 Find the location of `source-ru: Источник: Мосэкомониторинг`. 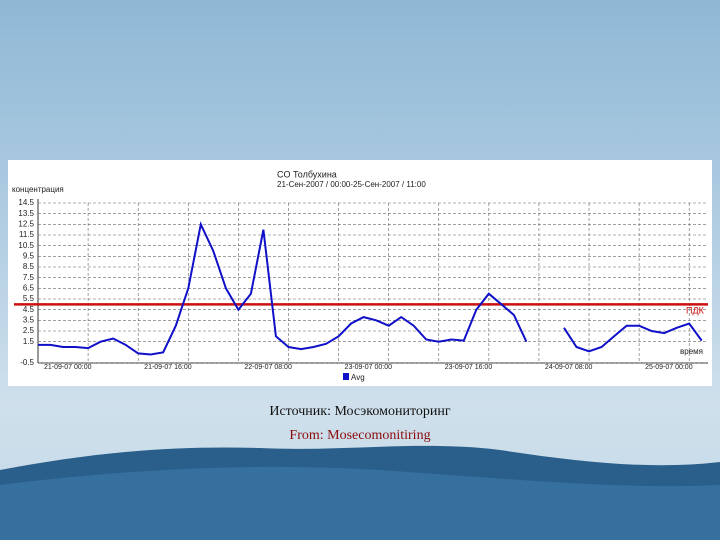

source-ru: Источник: Мосэкомониторинг is located at coordinates (360, 411).